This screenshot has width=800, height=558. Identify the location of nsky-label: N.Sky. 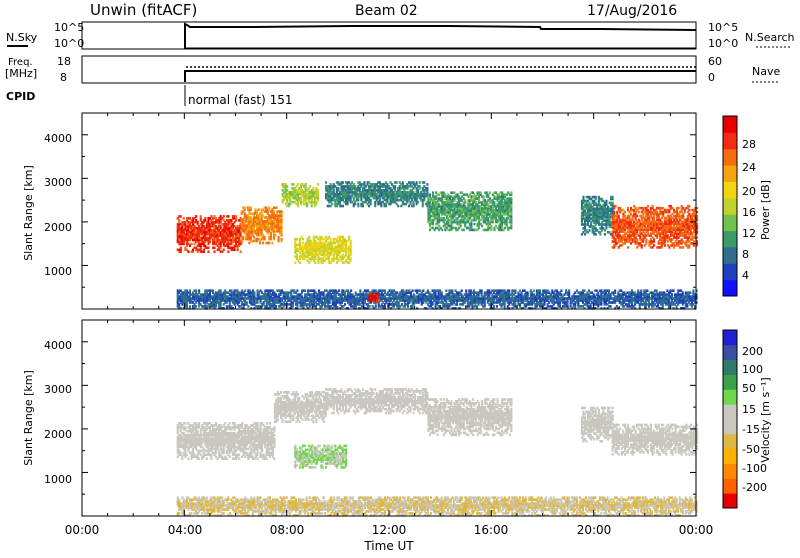
(22, 37).